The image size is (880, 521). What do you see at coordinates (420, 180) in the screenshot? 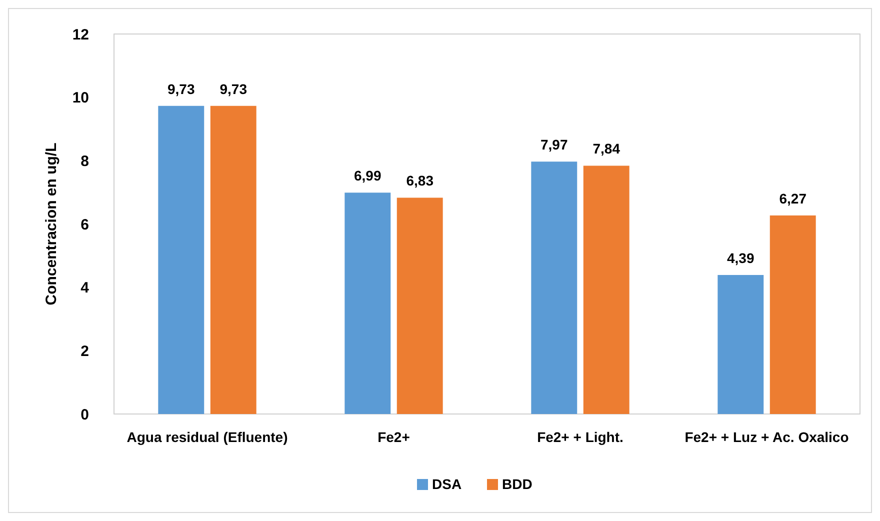
I see `data-label: 6,83` at bounding box center [420, 180].